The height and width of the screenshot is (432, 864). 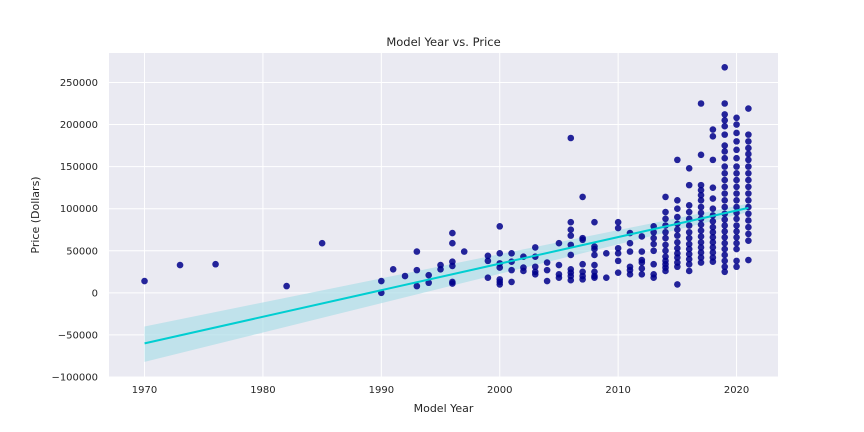 I want to click on chart-title: Model Year vs. Price, so click(x=443, y=42).